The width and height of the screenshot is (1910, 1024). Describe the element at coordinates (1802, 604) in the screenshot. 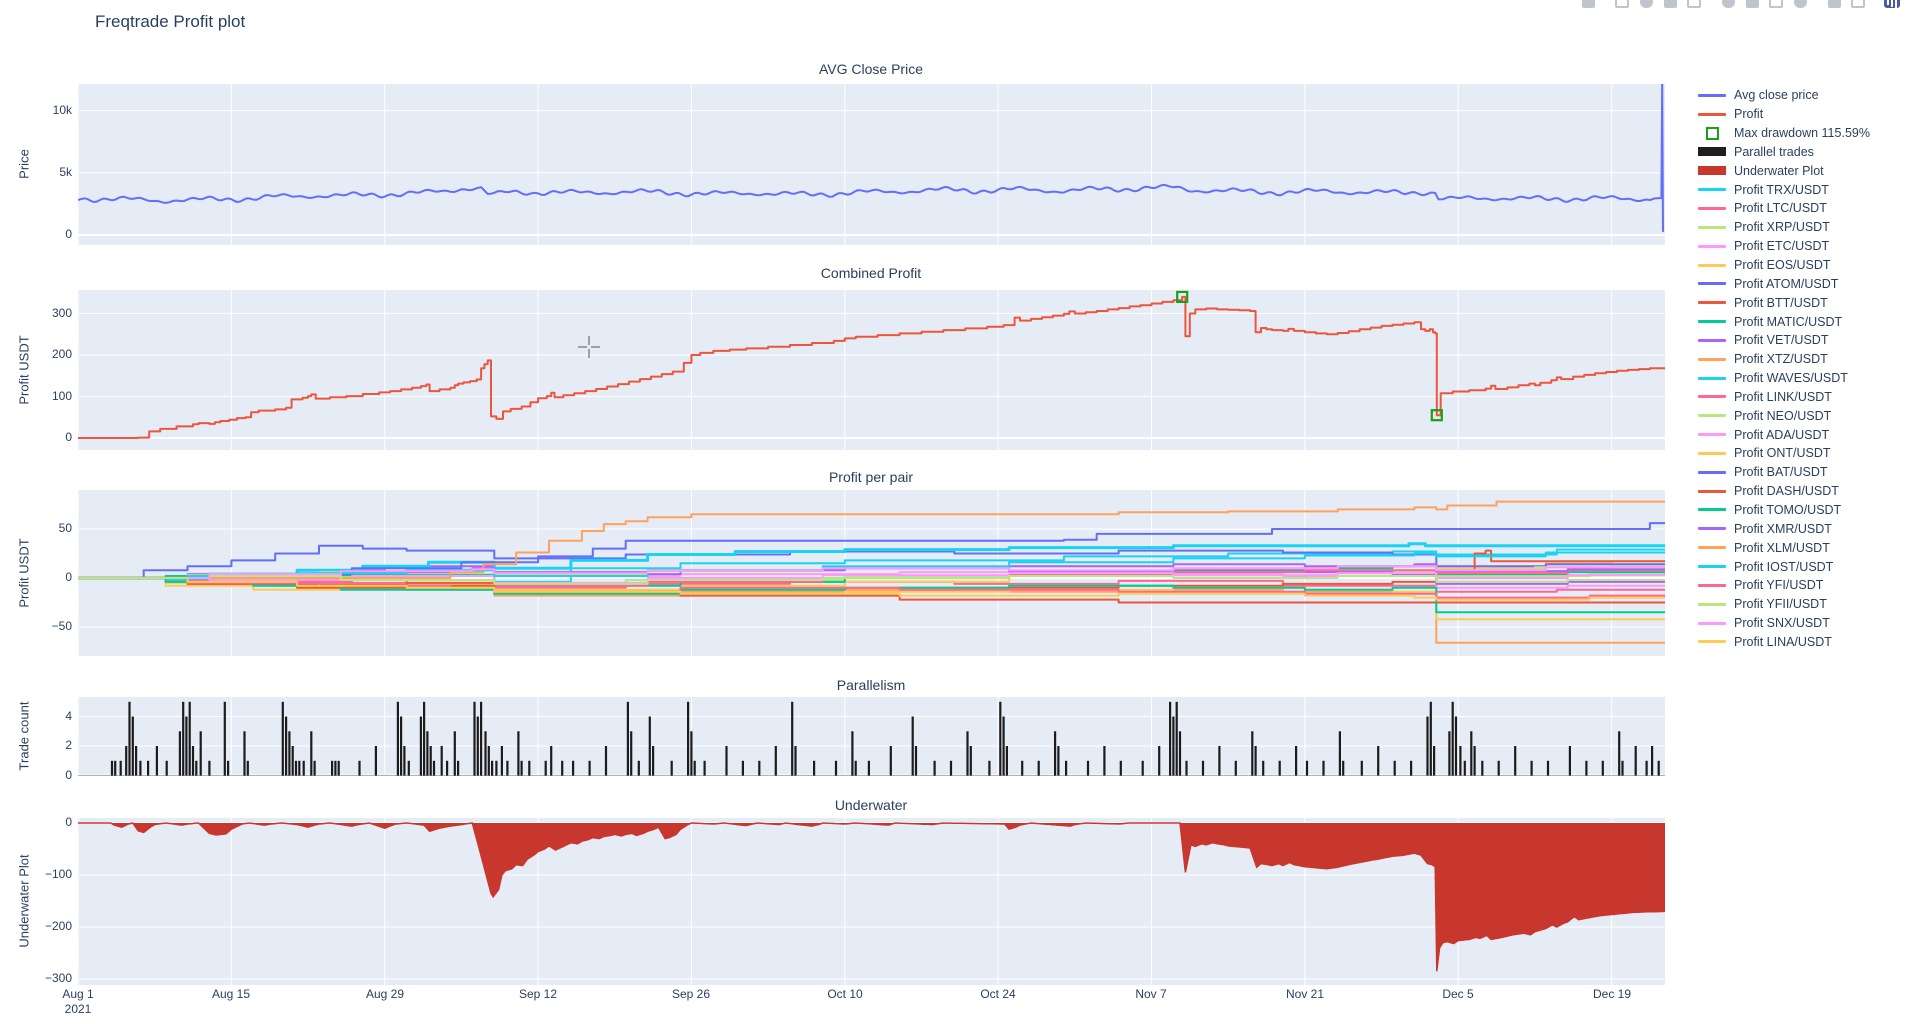

I see `legend-item: Profit YFII/USDT` at that location.